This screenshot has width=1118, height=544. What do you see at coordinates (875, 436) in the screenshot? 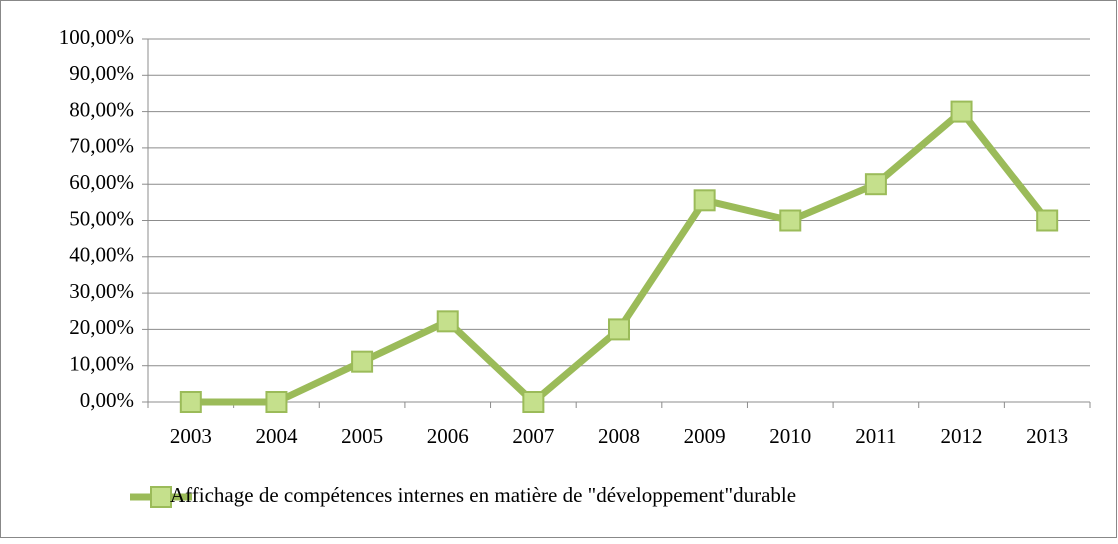
I see `x-tick-label: 2011` at bounding box center [875, 436].